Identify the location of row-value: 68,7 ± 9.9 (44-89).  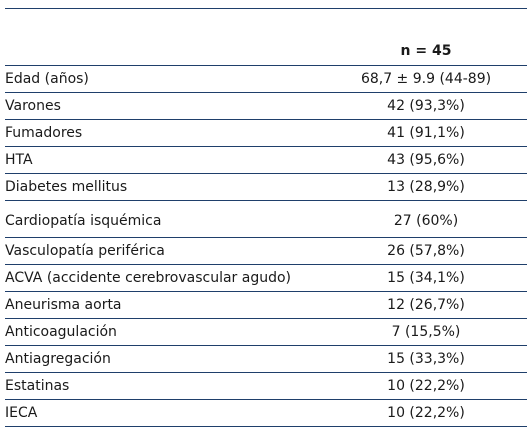
(426, 79).